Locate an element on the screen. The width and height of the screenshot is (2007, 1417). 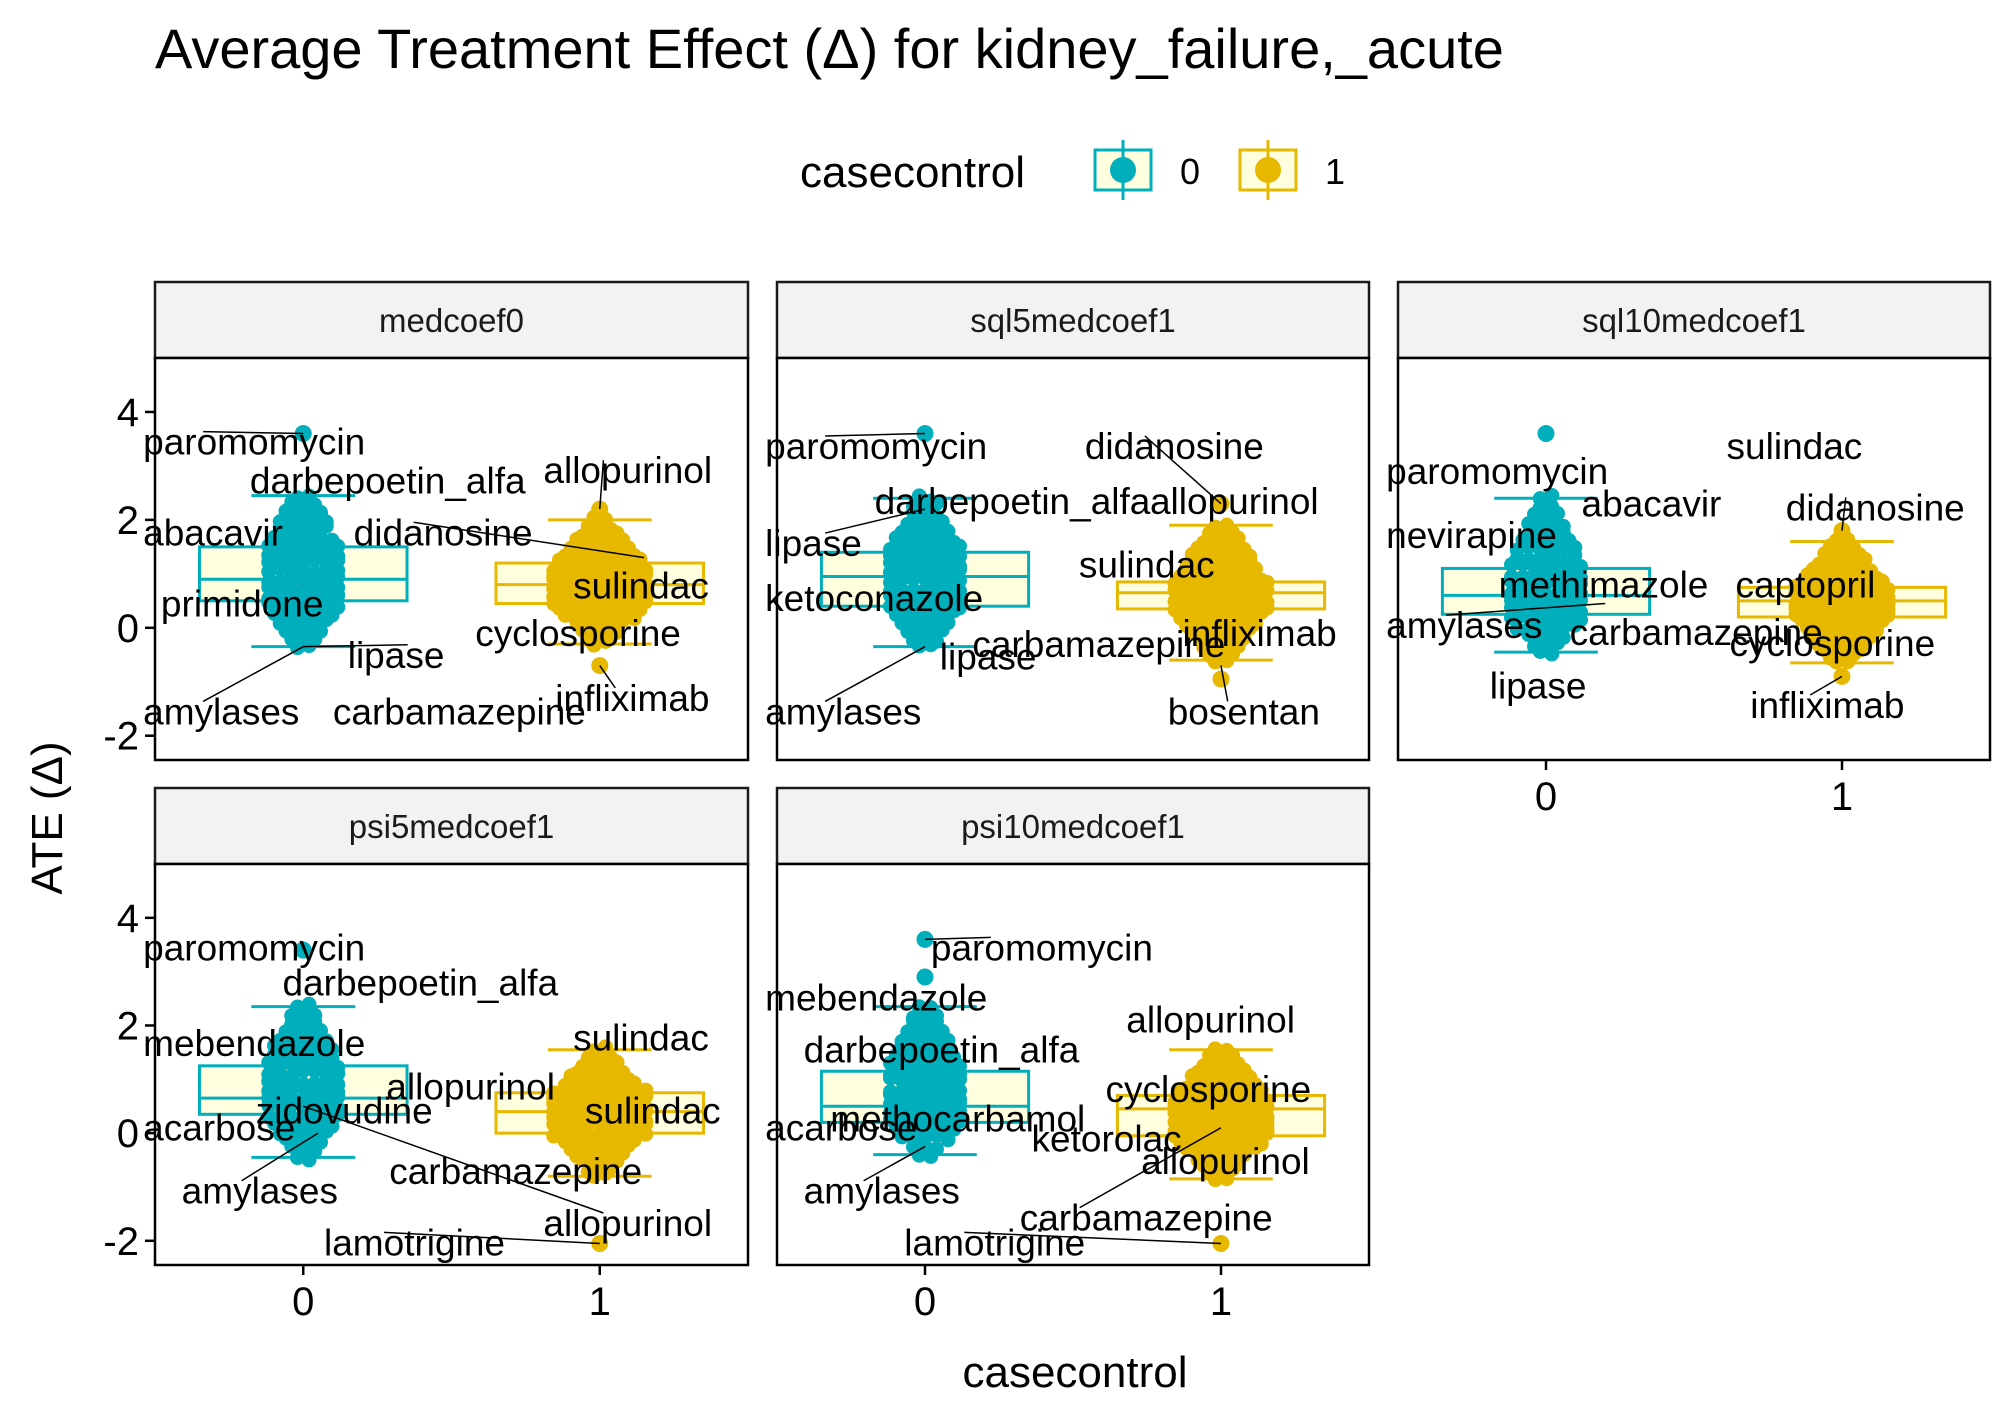
x-tick-label: 1 is located at coordinates (600, 1302).